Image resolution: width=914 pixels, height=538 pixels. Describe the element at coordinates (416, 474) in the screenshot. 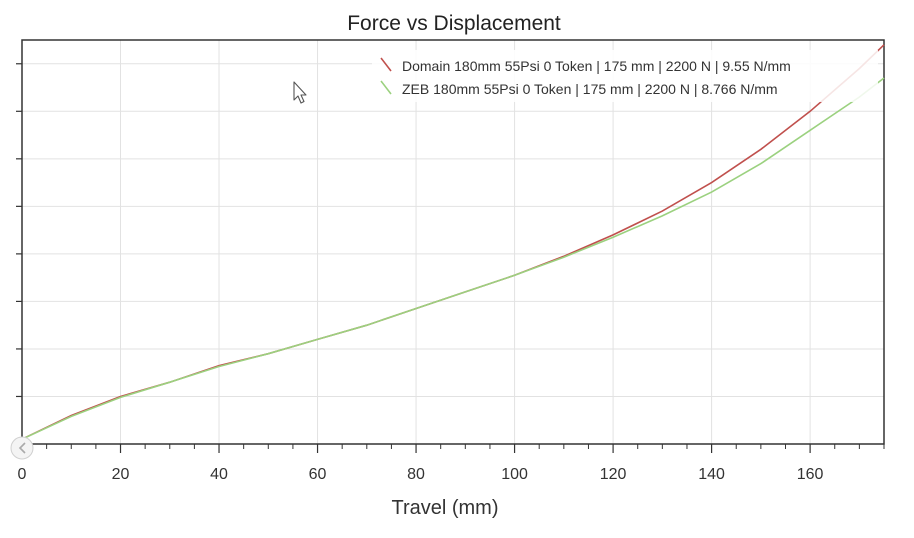

I see `x-tick-label: 80` at that location.